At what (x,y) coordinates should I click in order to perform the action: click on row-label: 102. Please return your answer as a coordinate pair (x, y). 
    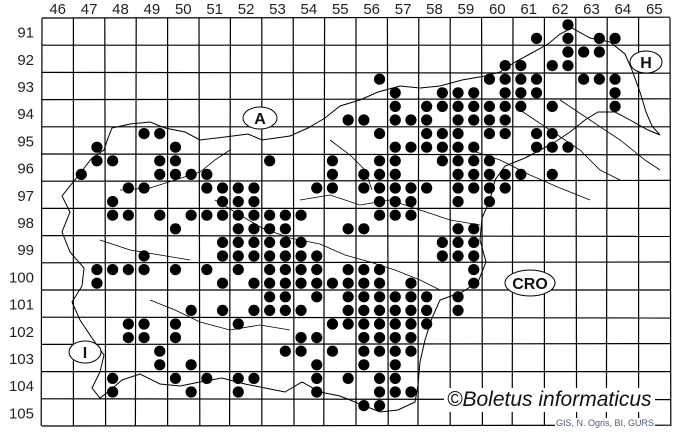
    Looking at the image, I should click on (21, 332).